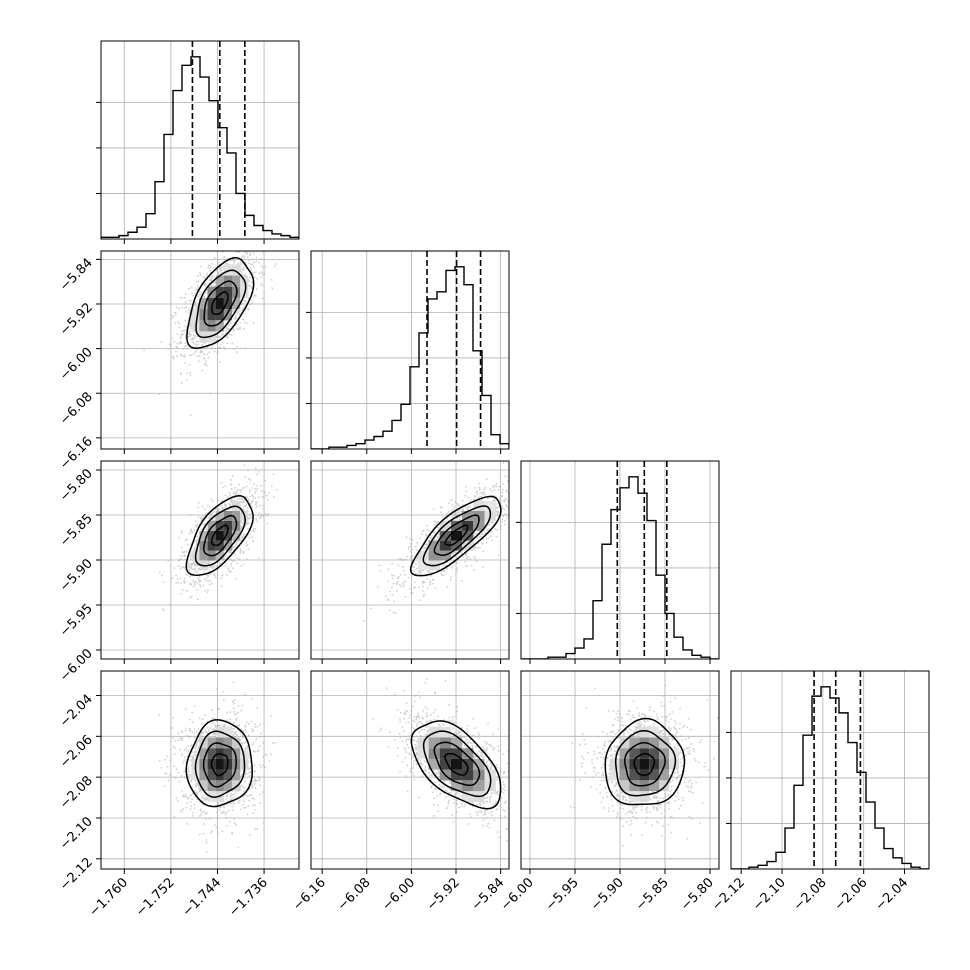 The height and width of the screenshot is (970, 970). What do you see at coordinates (76, 530) in the screenshot?
I see `y-tick-label: −5.85` at bounding box center [76, 530].